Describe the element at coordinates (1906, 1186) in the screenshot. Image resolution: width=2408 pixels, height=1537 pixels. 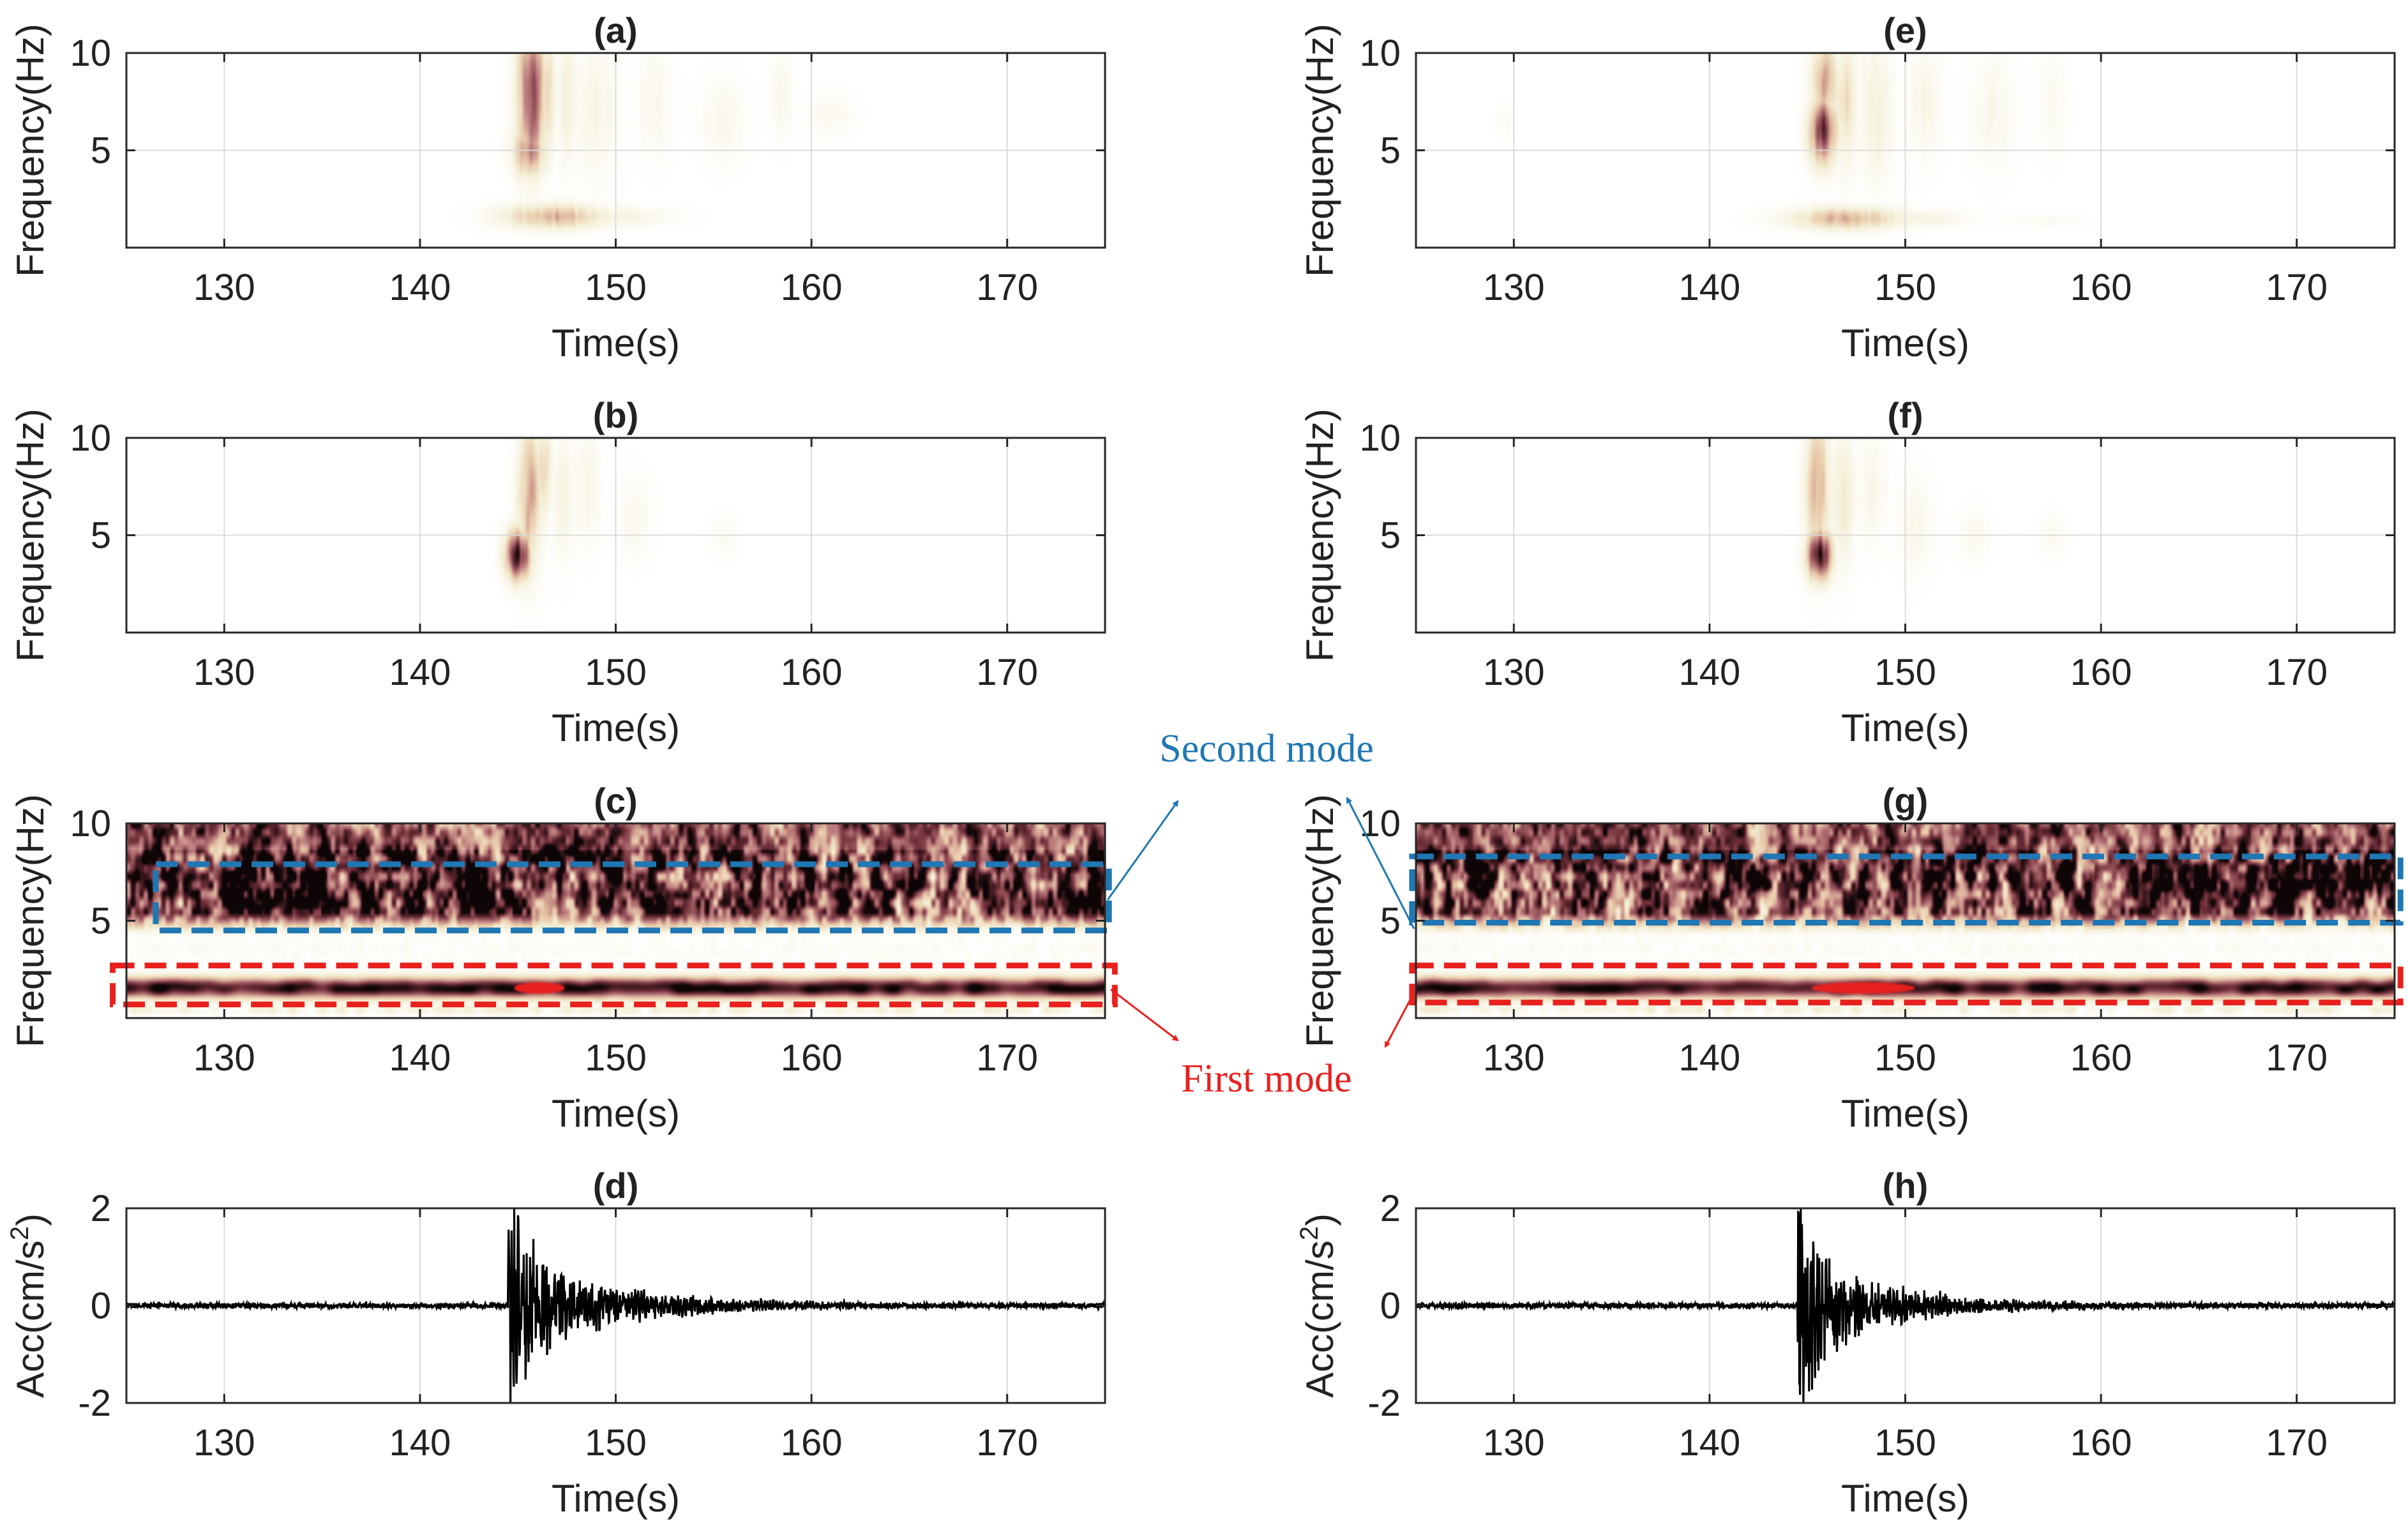
I see `panel-title-h: (h)` at that location.